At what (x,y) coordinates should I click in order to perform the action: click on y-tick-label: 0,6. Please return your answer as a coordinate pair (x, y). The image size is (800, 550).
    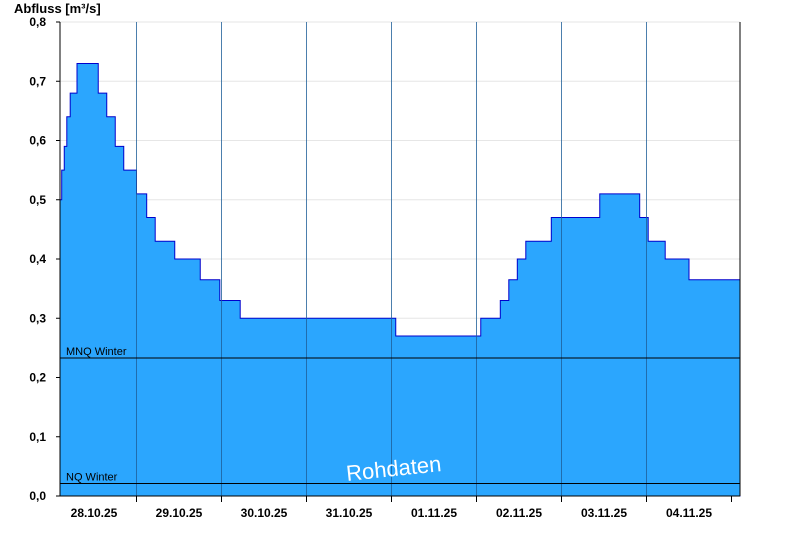
    Looking at the image, I should click on (37, 141).